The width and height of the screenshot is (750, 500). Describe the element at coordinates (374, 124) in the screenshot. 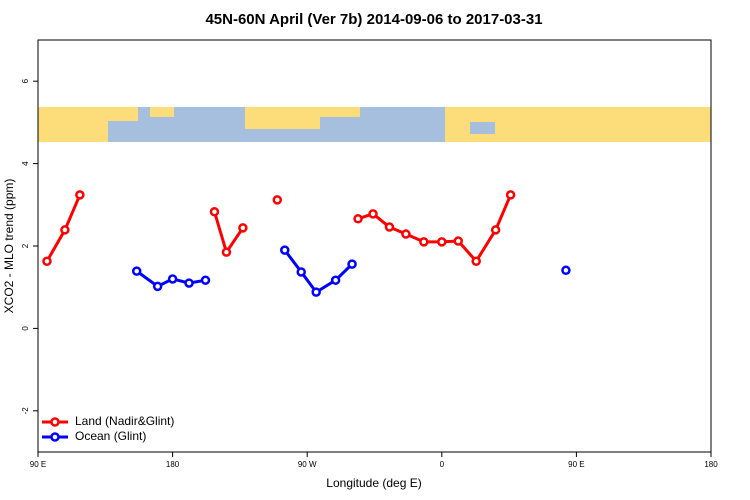

I see `map-background` at that location.